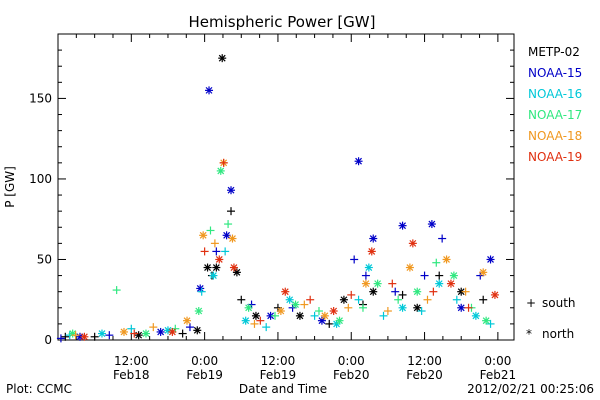 This screenshot has width=600, height=400. What do you see at coordinates (498, 375) in the screenshot?
I see `x-tick-date: Feb21` at bounding box center [498, 375].